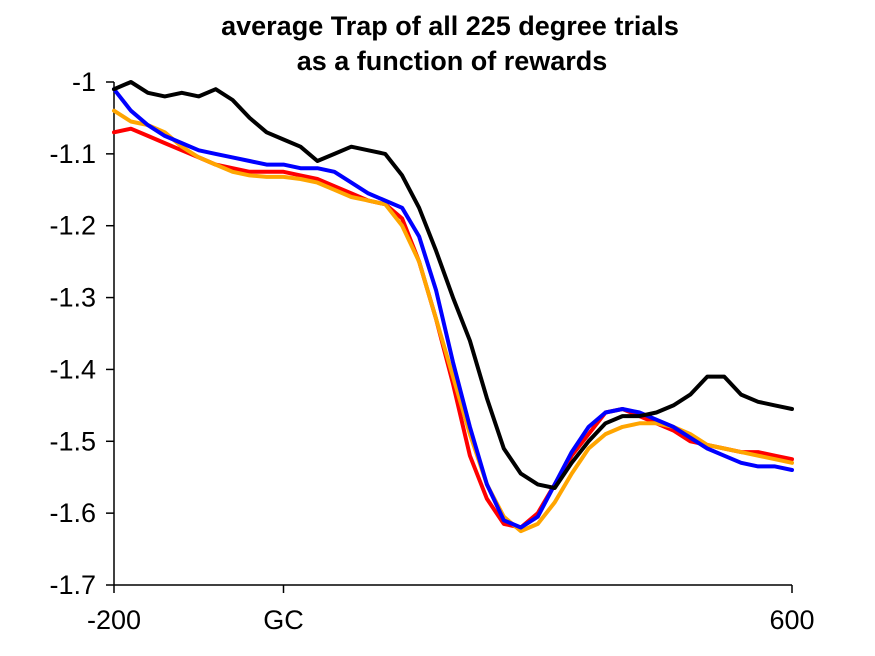 This screenshot has width=875, height=656. What do you see at coordinates (283, 620) in the screenshot?
I see `x-tick-label: GC` at bounding box center [283, 620].